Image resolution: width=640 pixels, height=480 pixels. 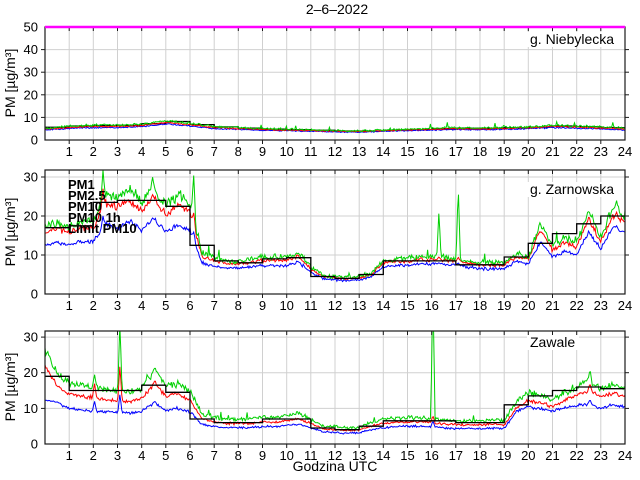 I want to click on legend-item-pm1: PM1, so click(x=81, y=184).